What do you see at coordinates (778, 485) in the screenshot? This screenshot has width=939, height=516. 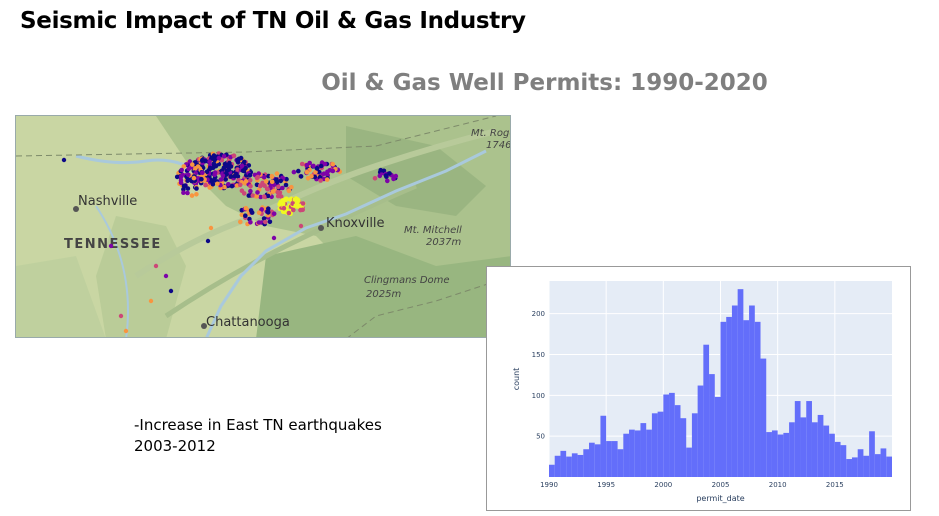 I see `x-tick-label: 2010` at bounding box center [778, 485].